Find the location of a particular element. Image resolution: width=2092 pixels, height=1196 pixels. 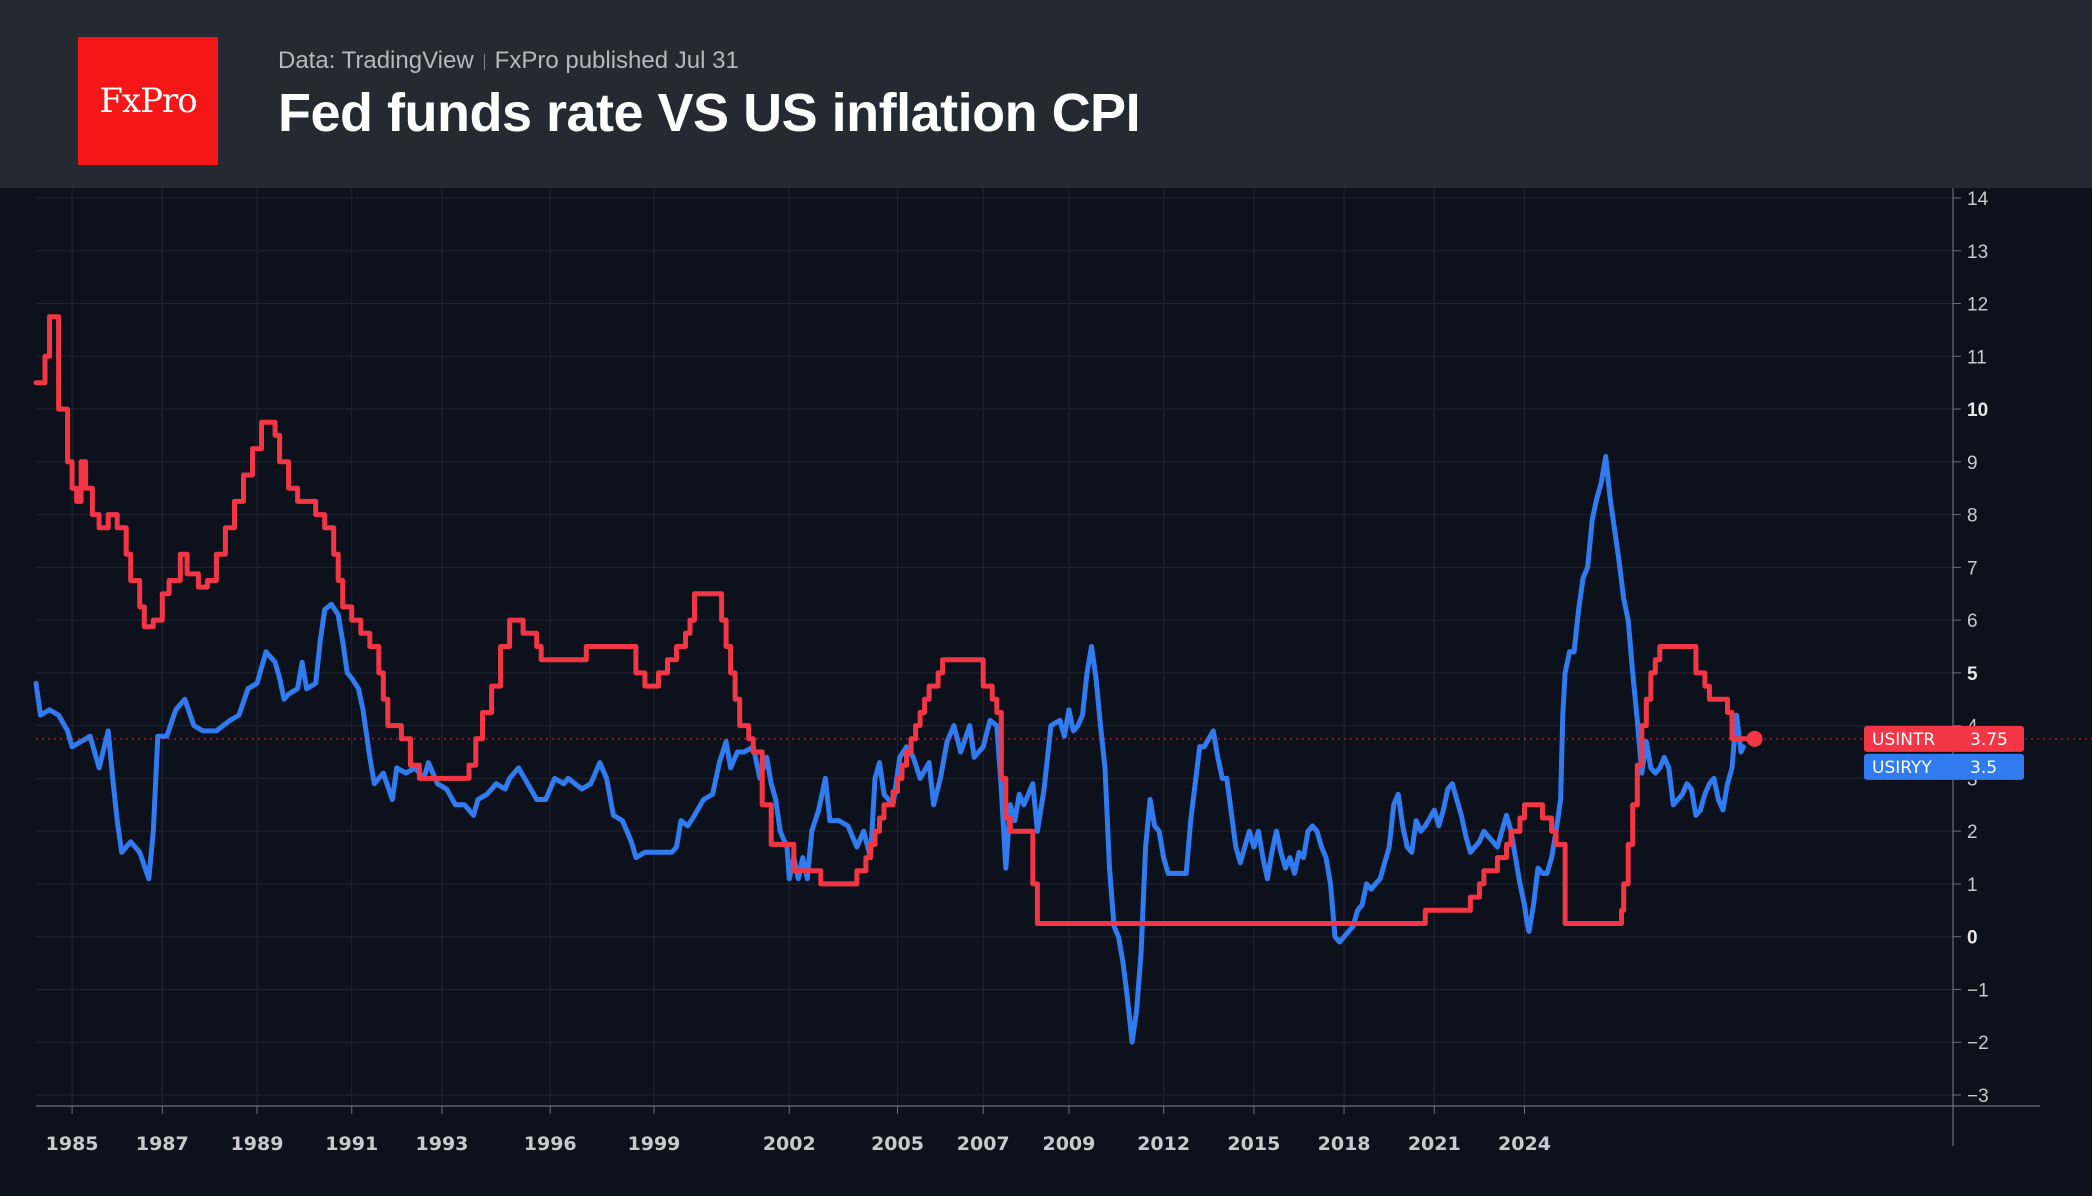

y-axis-ticks: 14131211109876543210−1−2−3 is located at coordinates (1978, 648).